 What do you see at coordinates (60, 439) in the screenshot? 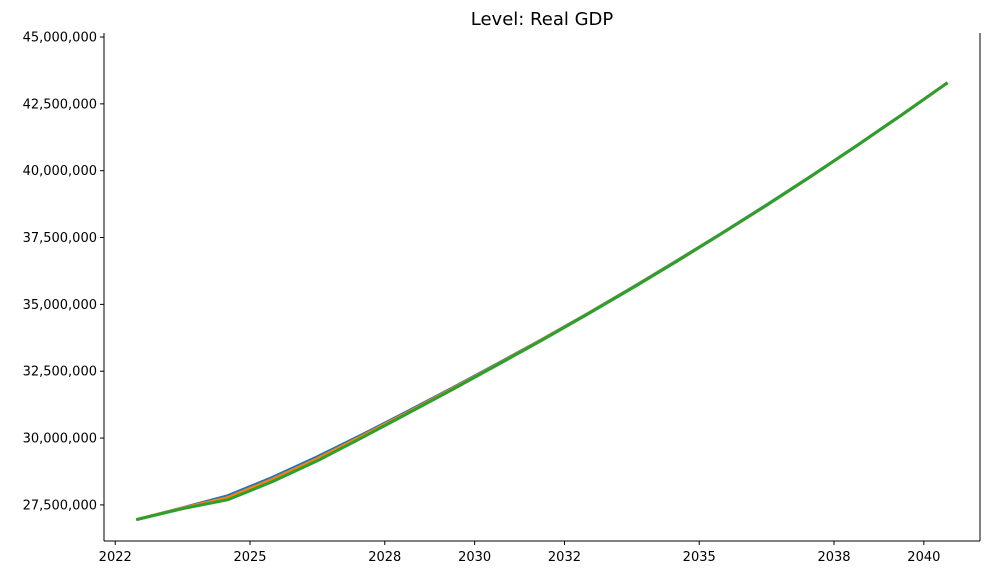
I see `y-tick-label: 30,000,000` at bounding box center [60, 439].